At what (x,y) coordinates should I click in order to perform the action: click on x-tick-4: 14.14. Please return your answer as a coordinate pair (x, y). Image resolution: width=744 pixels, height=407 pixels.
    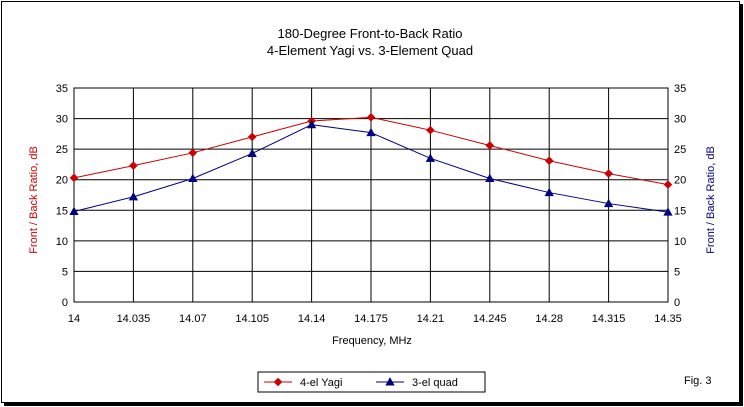
    Looking at the image, I should click on (312, 319).